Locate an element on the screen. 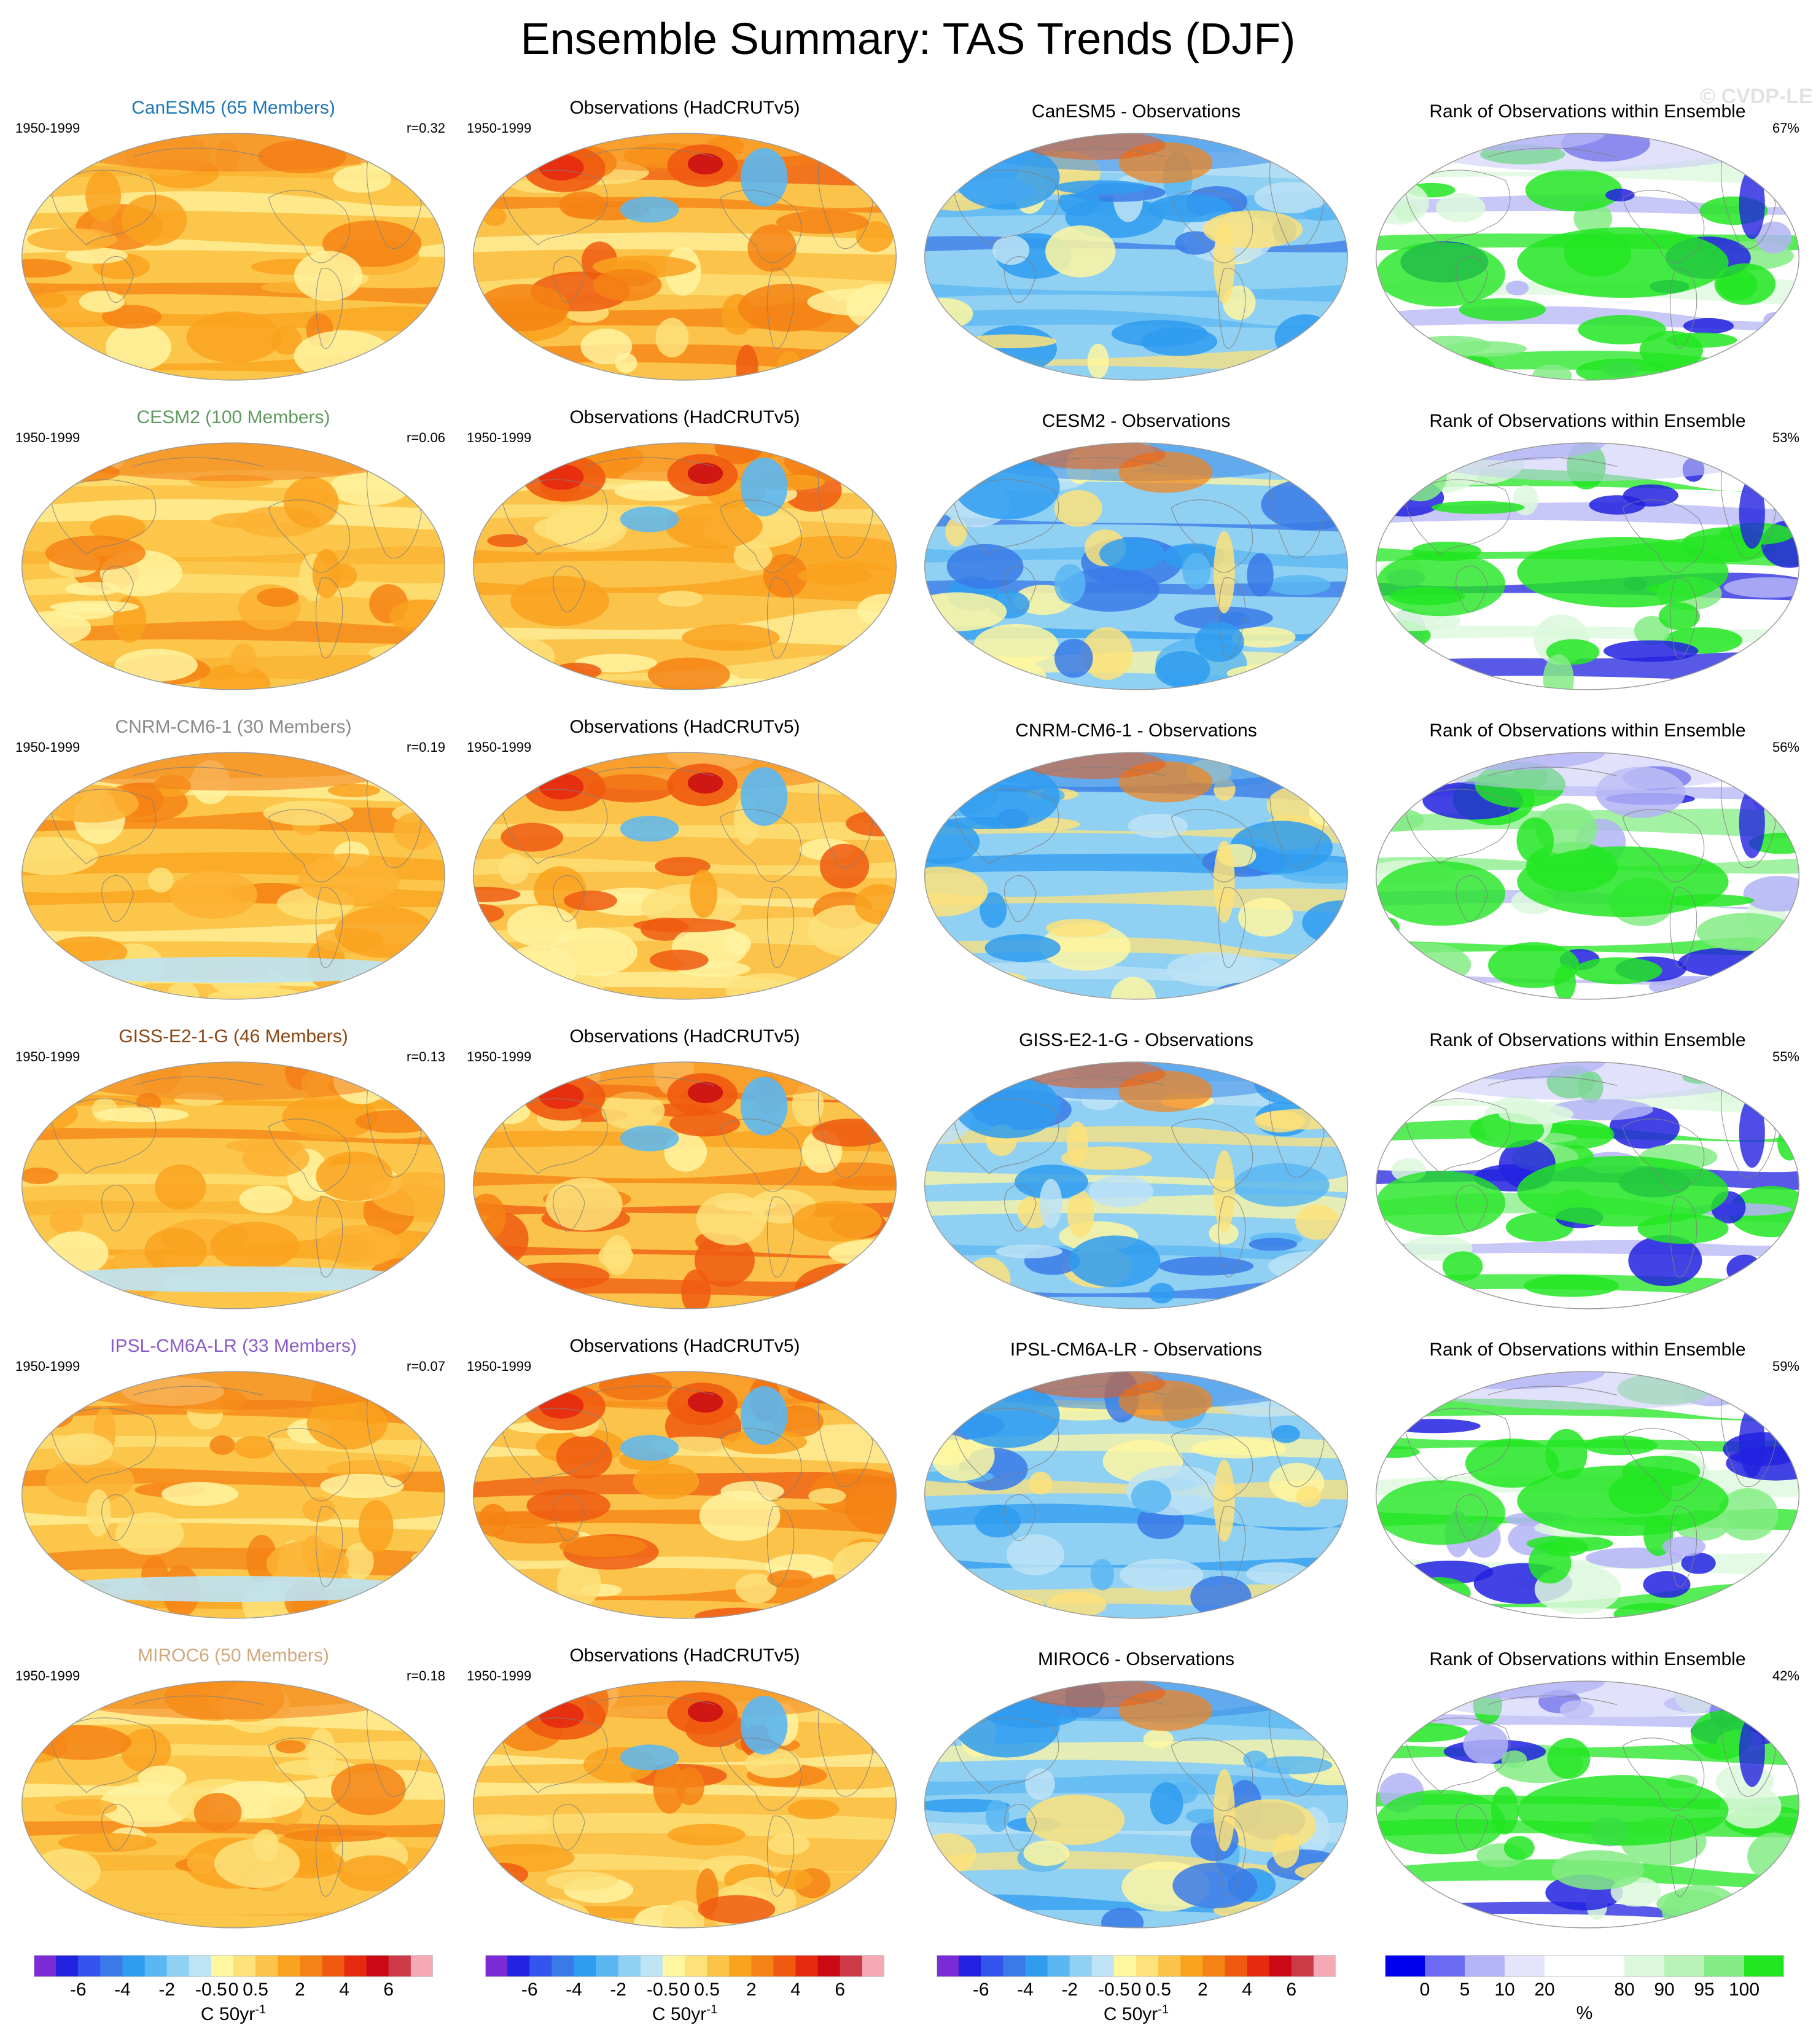 The width and height of the screenshot is (1816, 2044). model-trend-panel: IPSL-CM6A-LR (33 Members) 1950-1999 r=0.07 is located at coordinates (233, 1488).